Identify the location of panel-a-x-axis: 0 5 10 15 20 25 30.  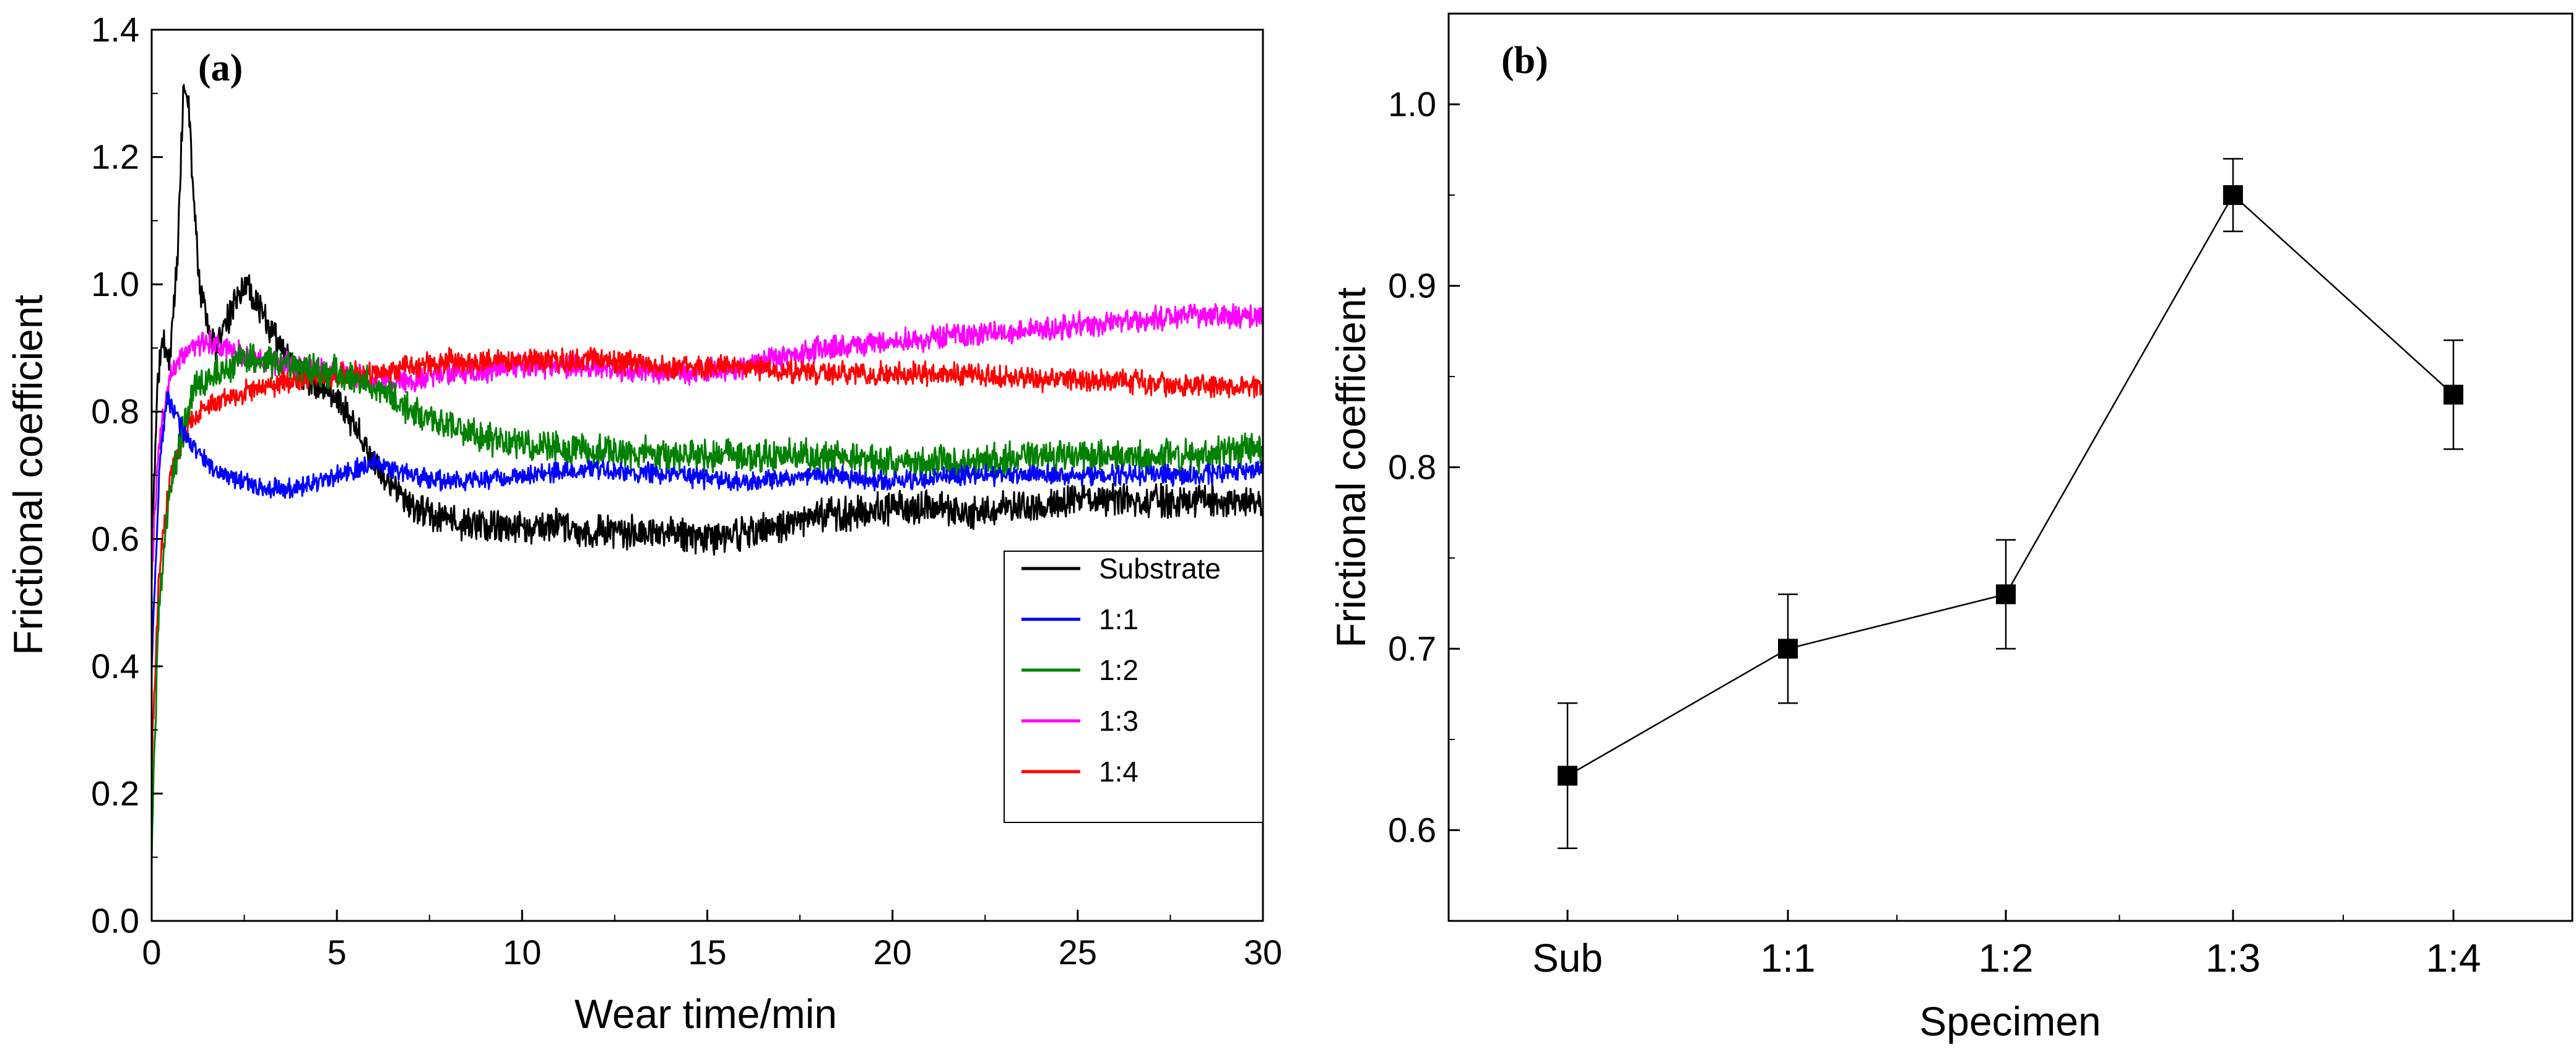
(712, 941).